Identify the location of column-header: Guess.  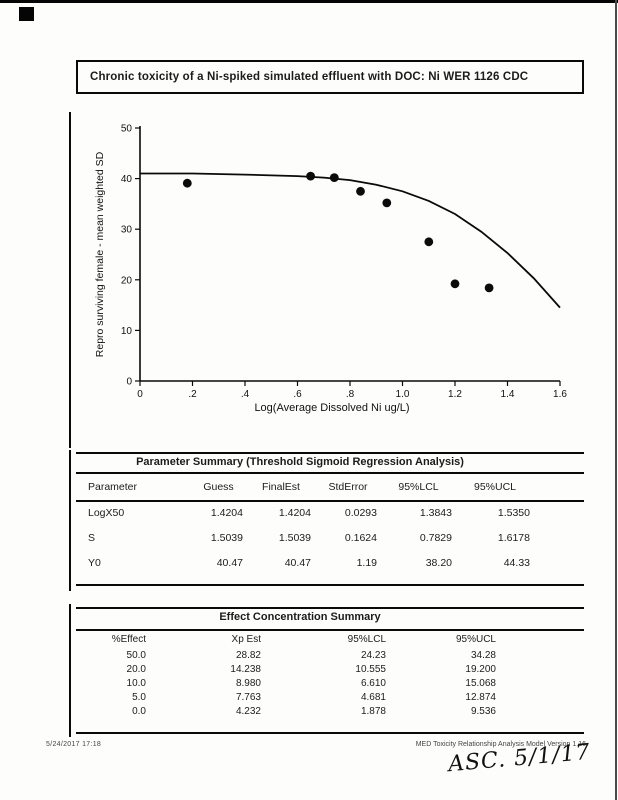
(218, 487).